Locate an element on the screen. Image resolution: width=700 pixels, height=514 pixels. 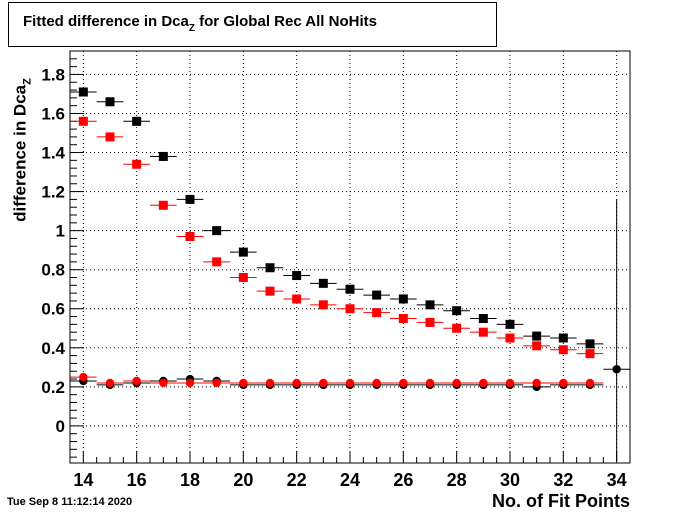
y-tick-label: 1.8 is located at coordinates (53, 74).